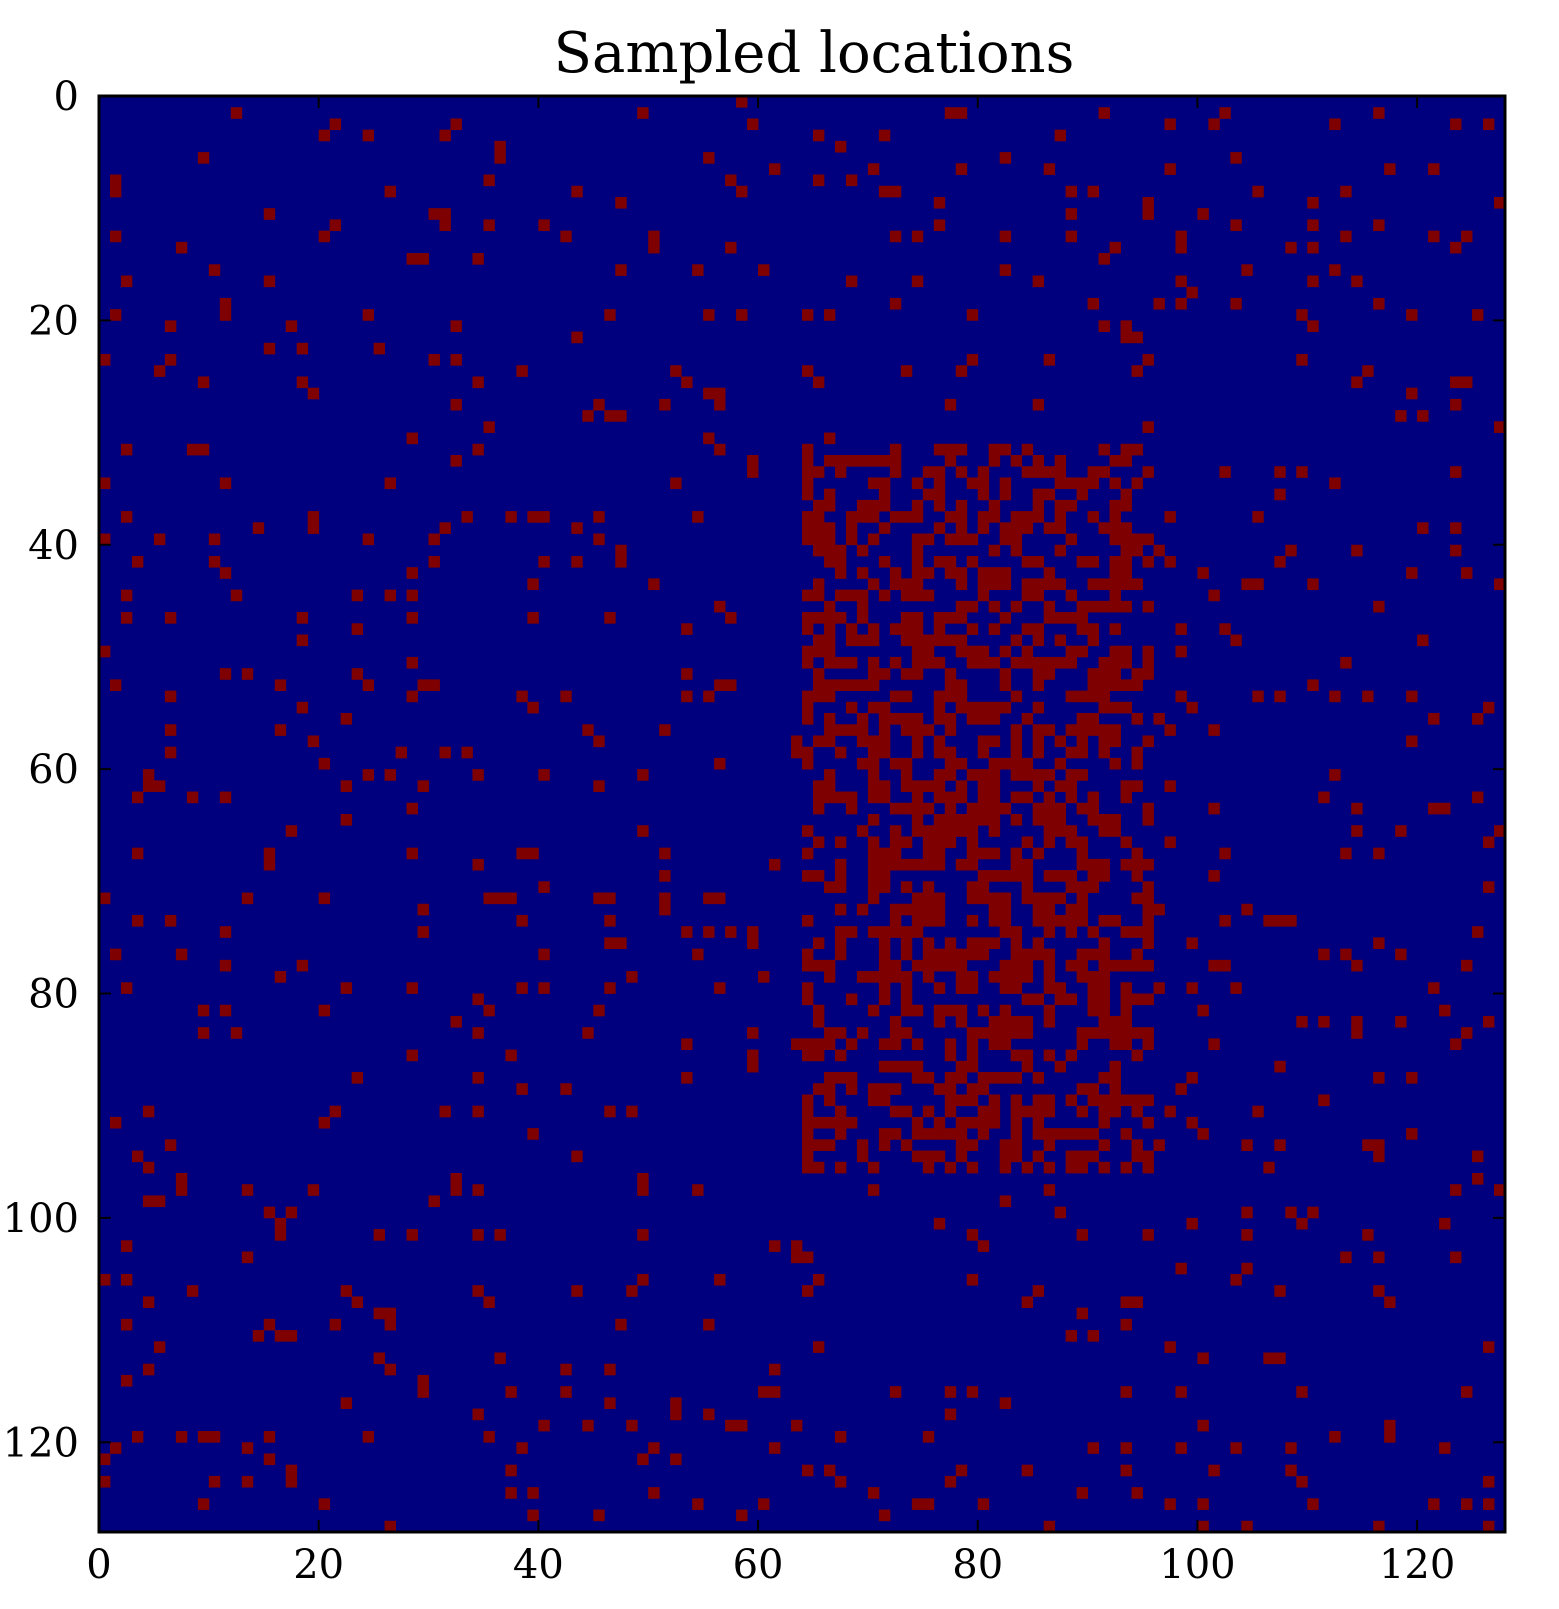 Image resolution: width=1559 pixels, height=1609 pixels. What do you see at coordinates (814, 53) in the screenshot?
I see `chart-title: Sampled locations` at bounding box center [814, 53].